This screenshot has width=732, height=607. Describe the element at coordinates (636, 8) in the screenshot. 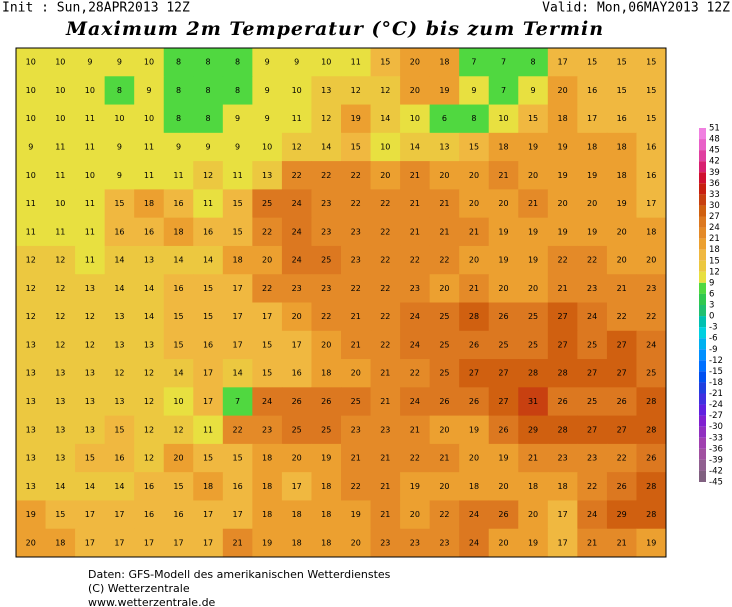

I see `valid-time: Valid: Mon,06MAY2013 12Z` at that location.